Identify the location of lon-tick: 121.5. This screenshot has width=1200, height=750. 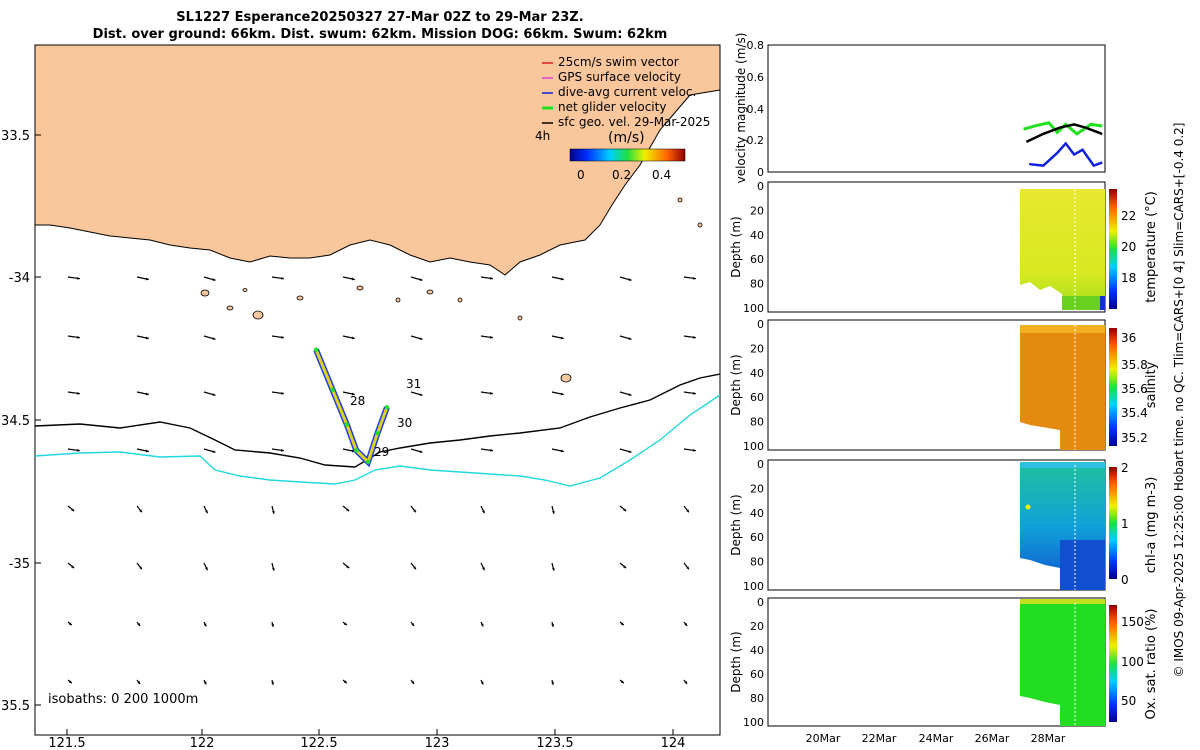
(66, 743).